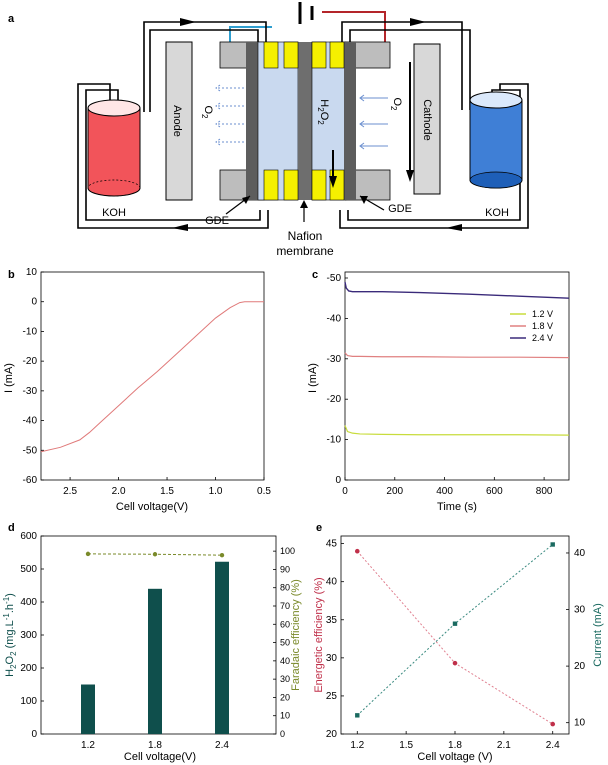 The image size is (608, 765). I want to click on legend-c: 1.2 V 1.8 V 2.4 V, so click(531, 326).